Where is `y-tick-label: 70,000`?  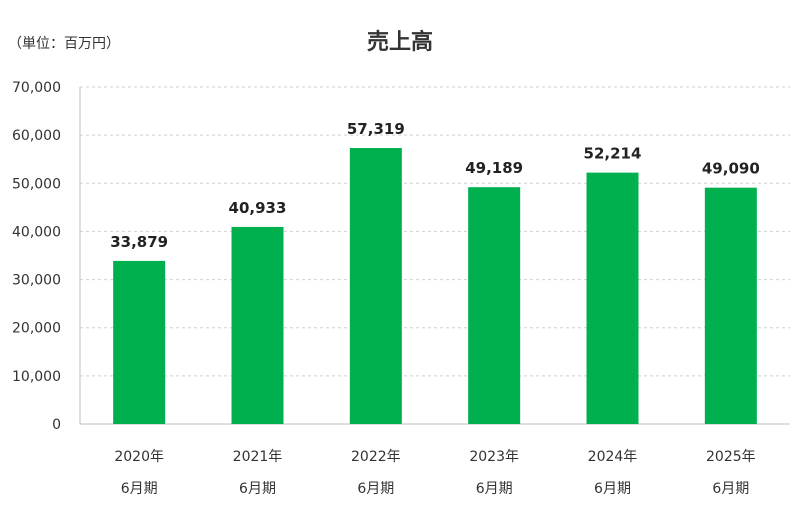
y-tick-label: 70,000 is located at coordinates (36, 88).